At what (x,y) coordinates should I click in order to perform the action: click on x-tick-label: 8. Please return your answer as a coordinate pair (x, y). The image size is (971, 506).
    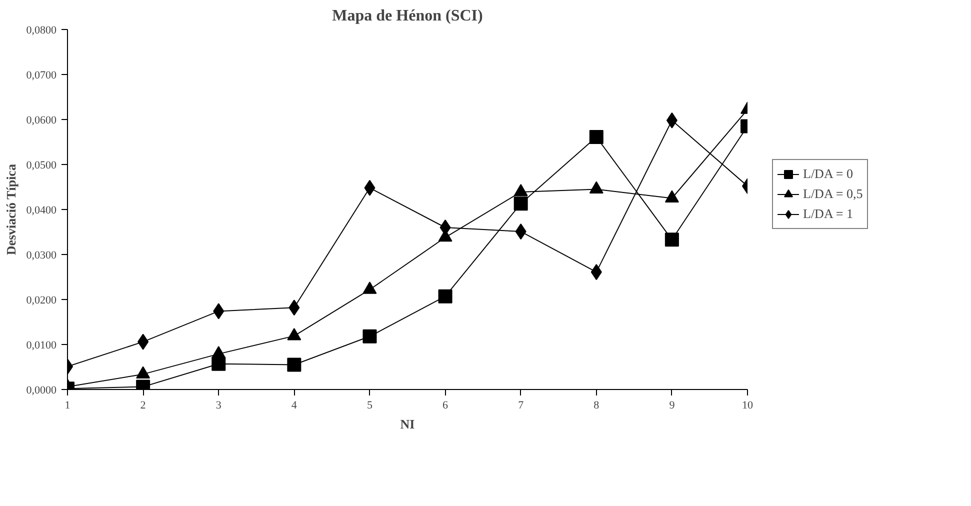
    Looking at the image, I should click on (597, 406).